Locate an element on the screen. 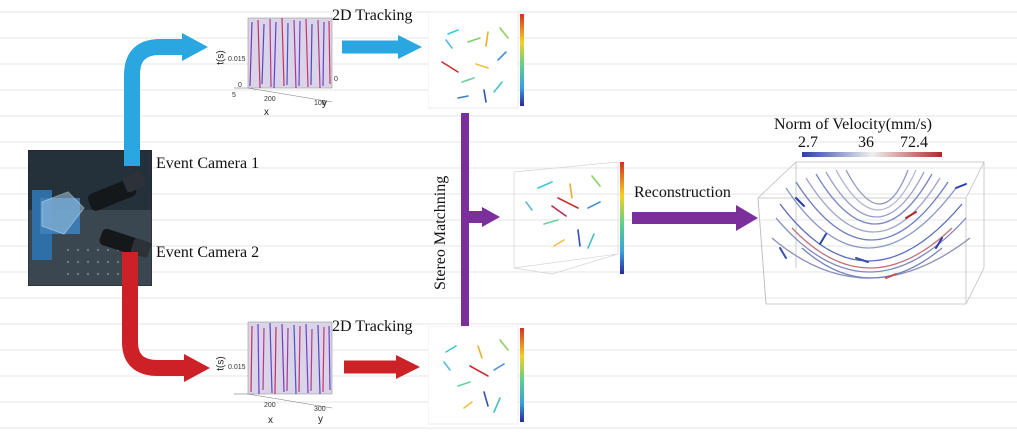 Image resolution: width=1017 pixels, height=448 pixels. event-top-t-label: t(s) is located at coordinates (221, 57).